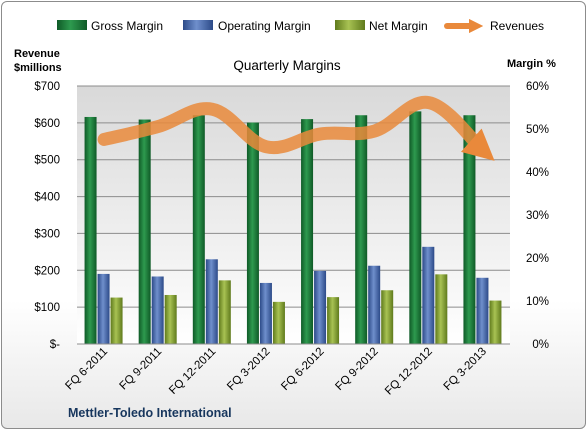 The height and width of the screenshot is (430, 587). What do you see at coordinates (537, 87) in the screenshot?
I see `right-tick-label: 60%` at bounding box center [537, 87].